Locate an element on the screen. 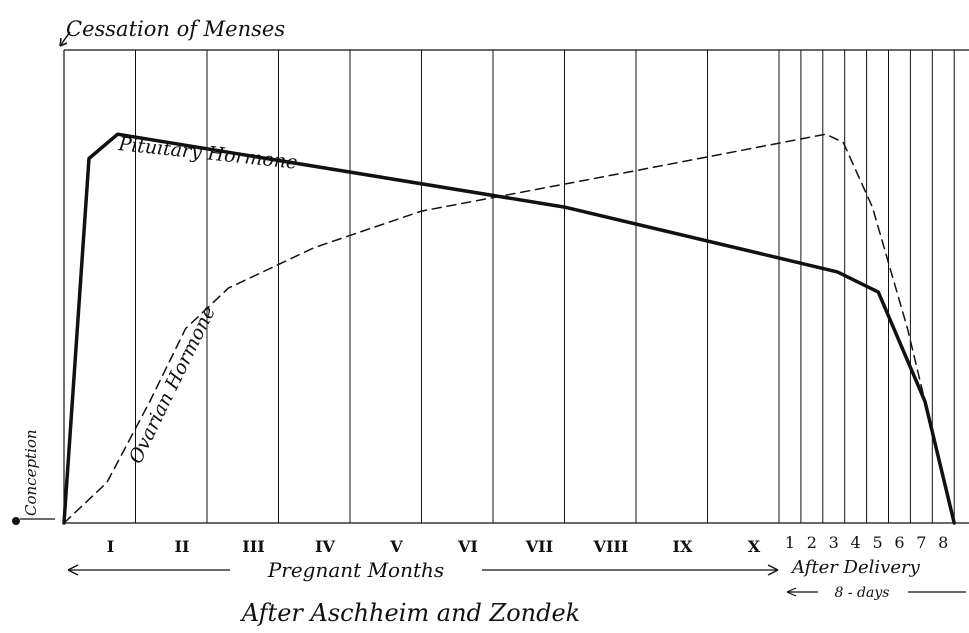 Image resolution: width=969 pixels, height=633 pixels. eight-days-label: 8 - days is located at coordinates (862, 593).